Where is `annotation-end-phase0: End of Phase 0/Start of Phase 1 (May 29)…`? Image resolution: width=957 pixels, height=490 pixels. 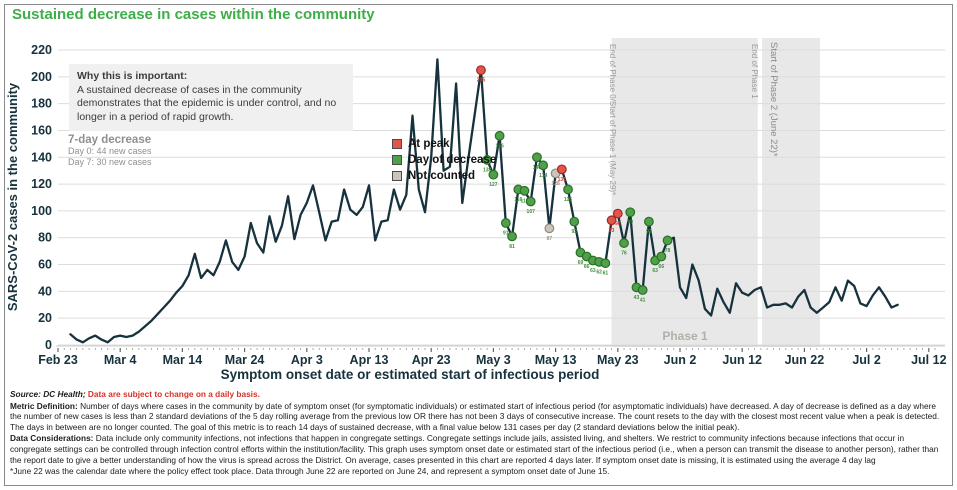
annotation-end-phase0: End of Phase 0/Start of Phase 1 (May 29)… is located at coordinates (612, 119).